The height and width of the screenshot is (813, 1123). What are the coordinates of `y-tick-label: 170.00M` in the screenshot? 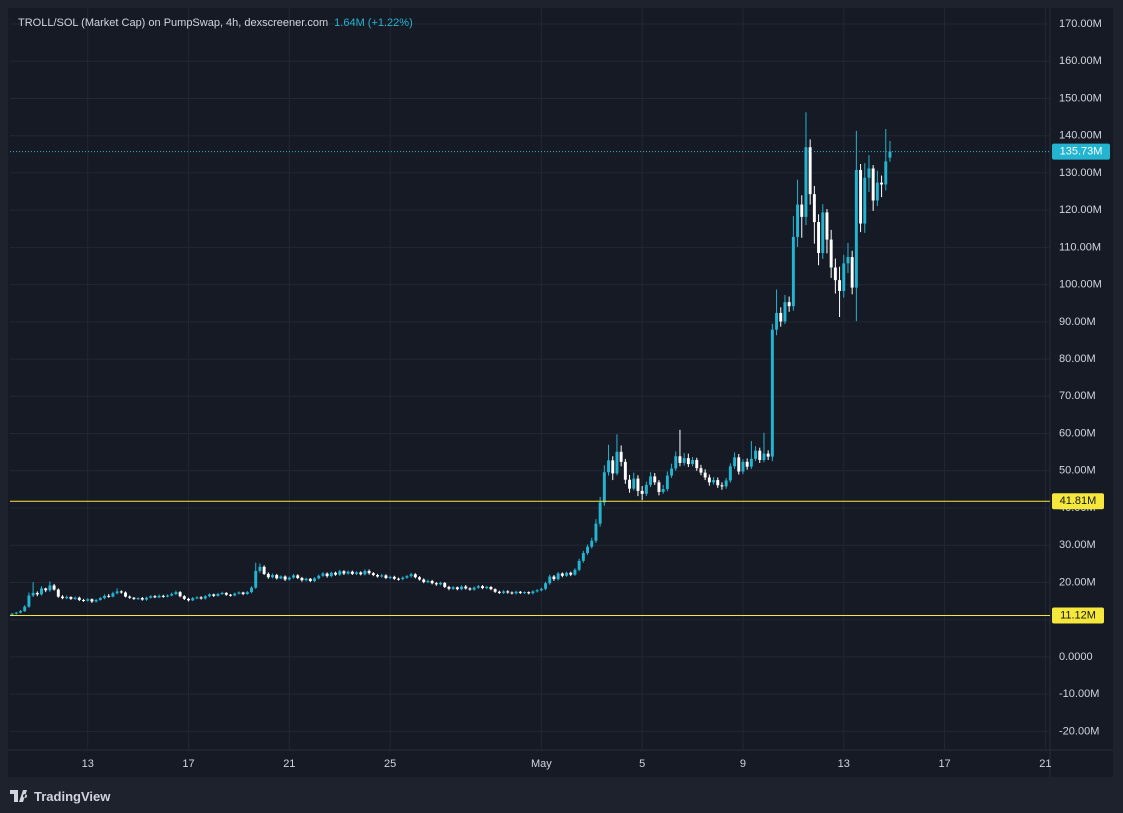 It's located at (1080, 24).